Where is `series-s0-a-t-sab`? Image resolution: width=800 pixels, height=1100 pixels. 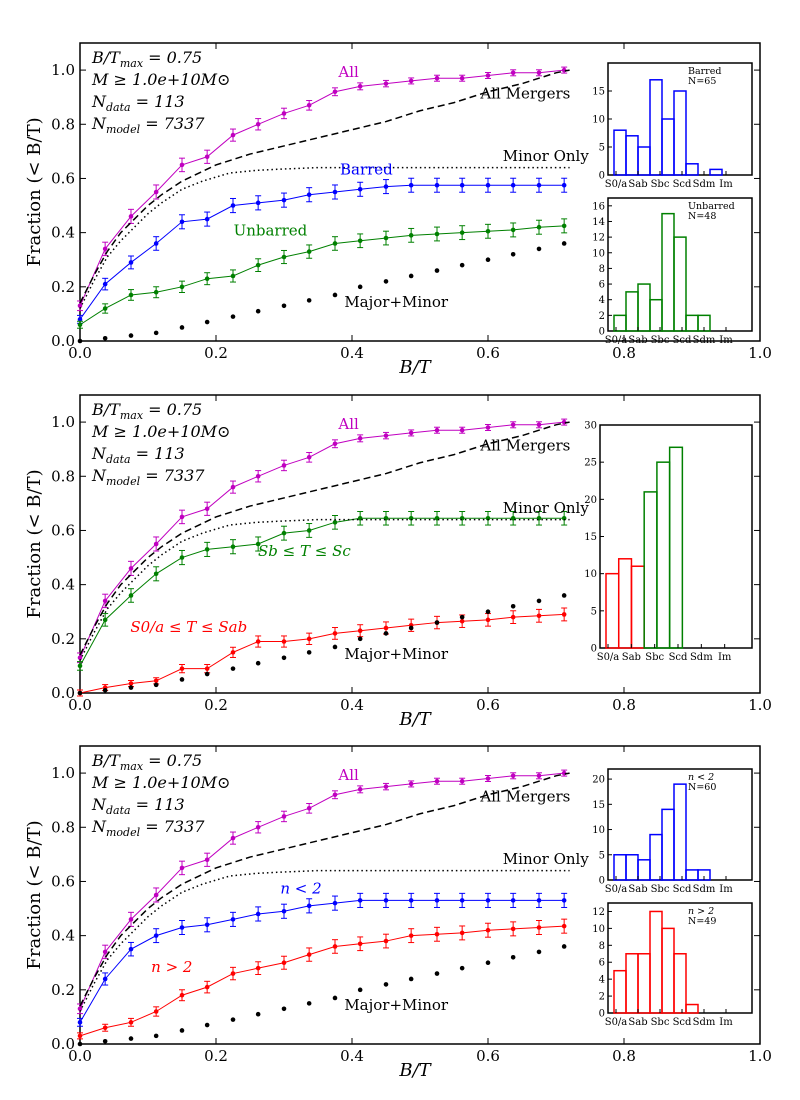
series-s0-a-t-sab is located at coordinates (322, 652).